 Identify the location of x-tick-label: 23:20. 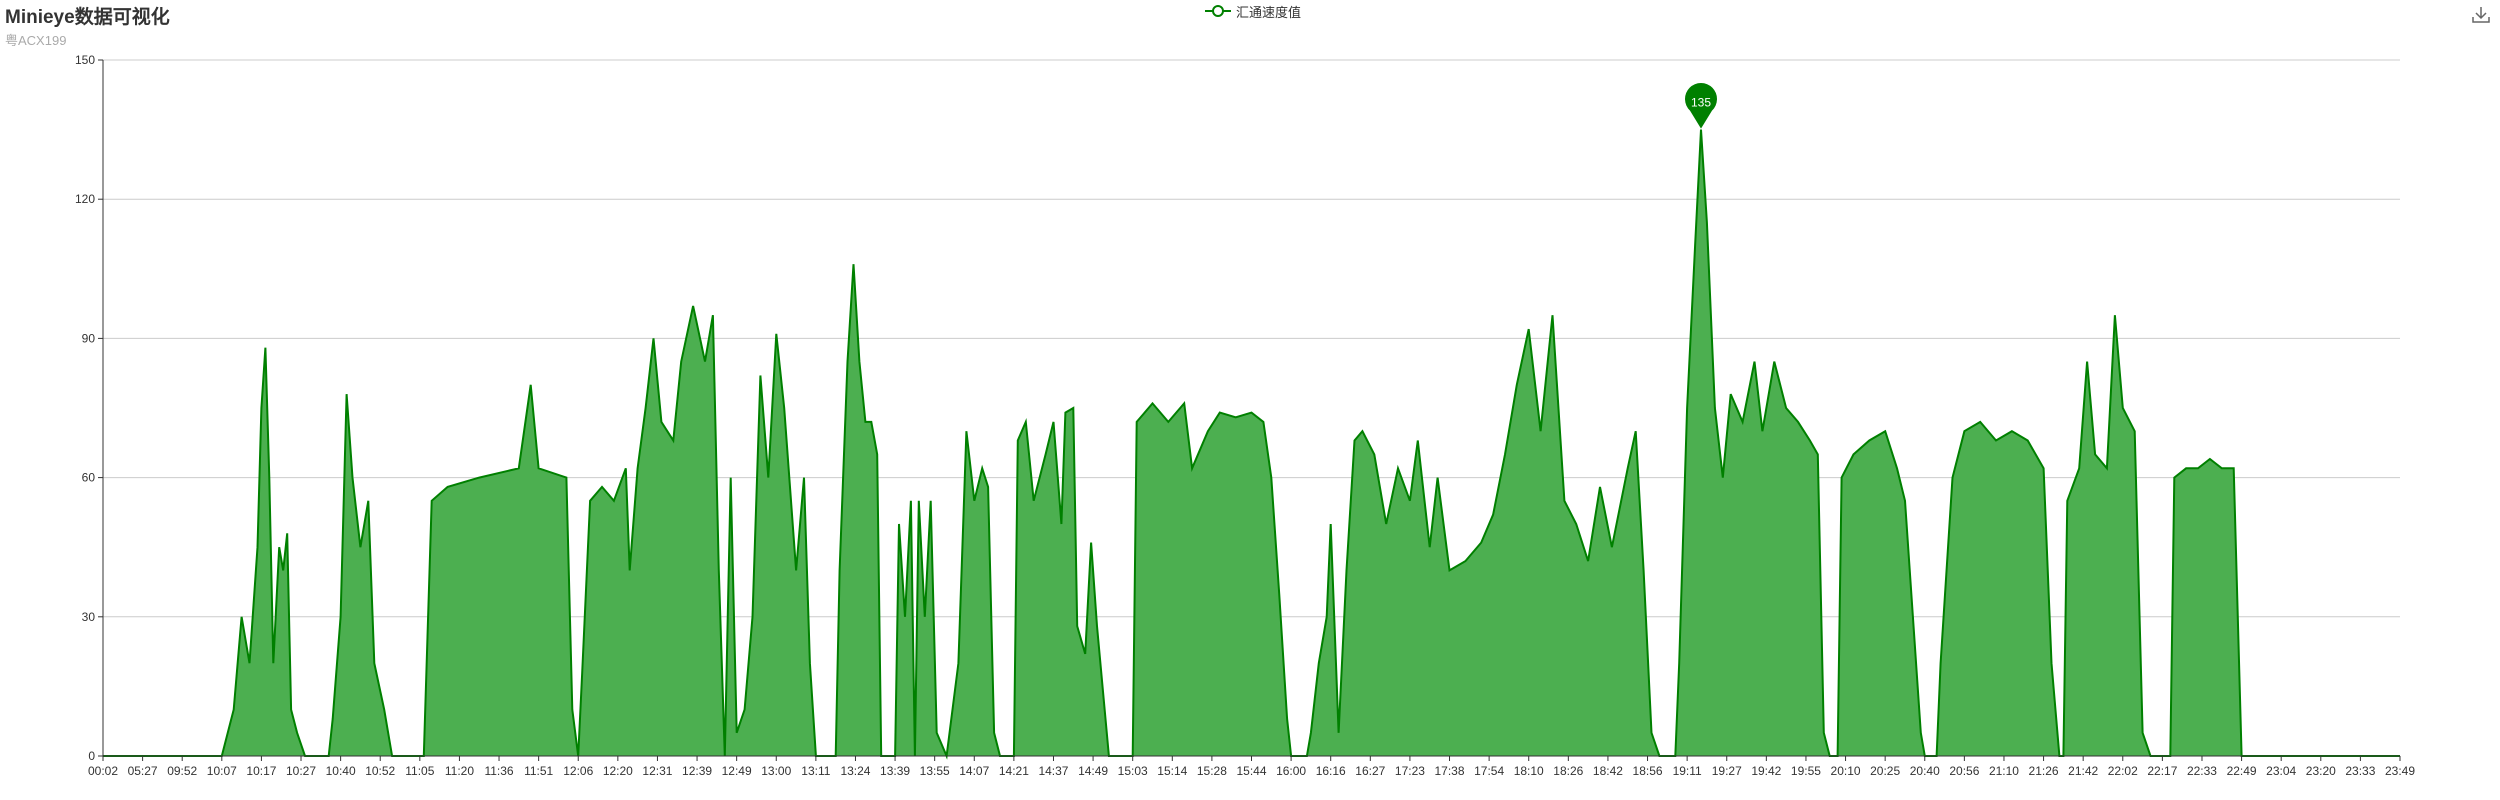
(2321, 771).